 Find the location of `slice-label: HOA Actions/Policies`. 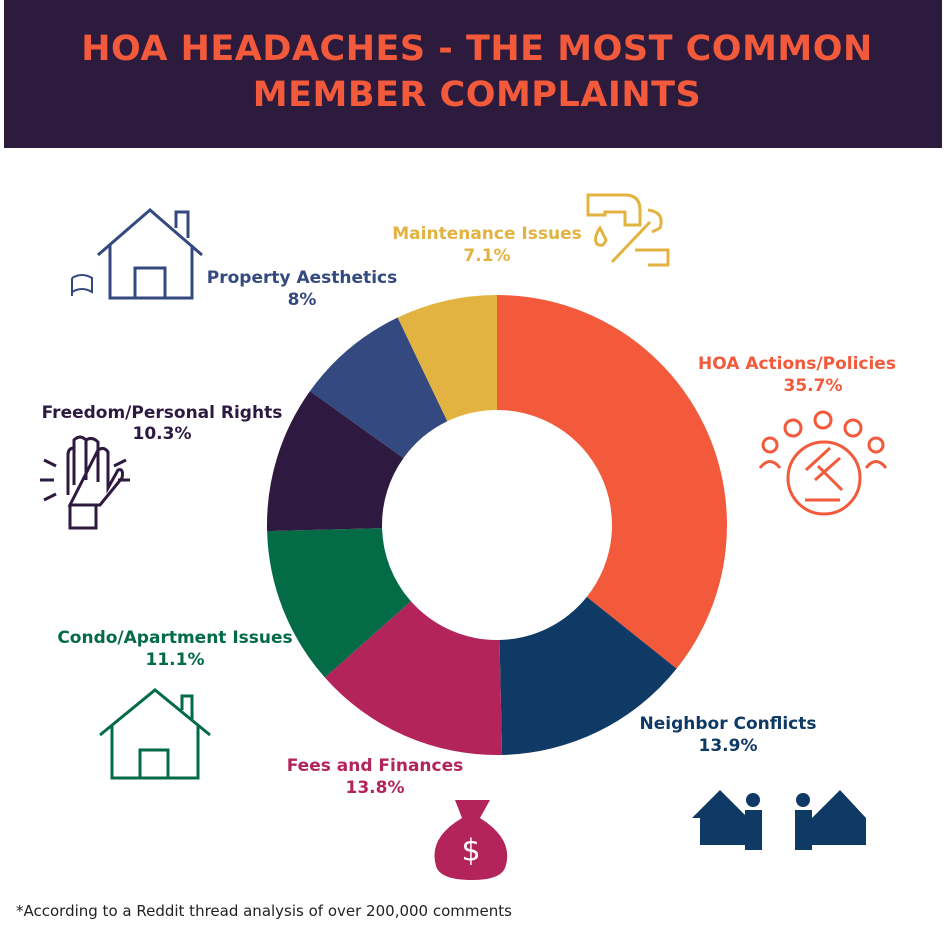

slice-label: HOA Actions/Policies is located at coordinates (797, 364).